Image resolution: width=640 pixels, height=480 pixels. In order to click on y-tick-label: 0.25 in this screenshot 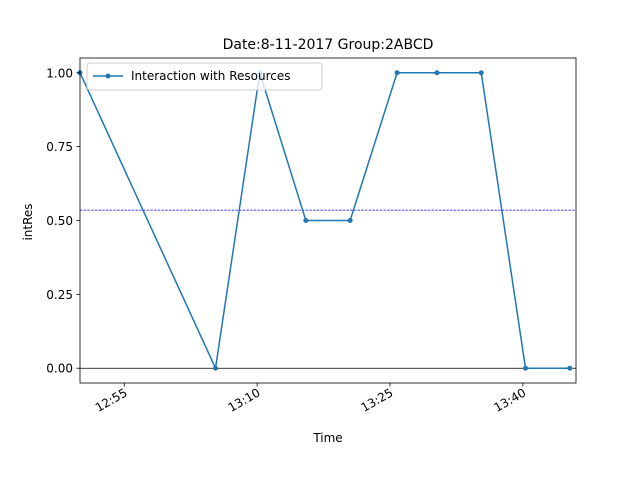, I will do `click(59, 295)`.